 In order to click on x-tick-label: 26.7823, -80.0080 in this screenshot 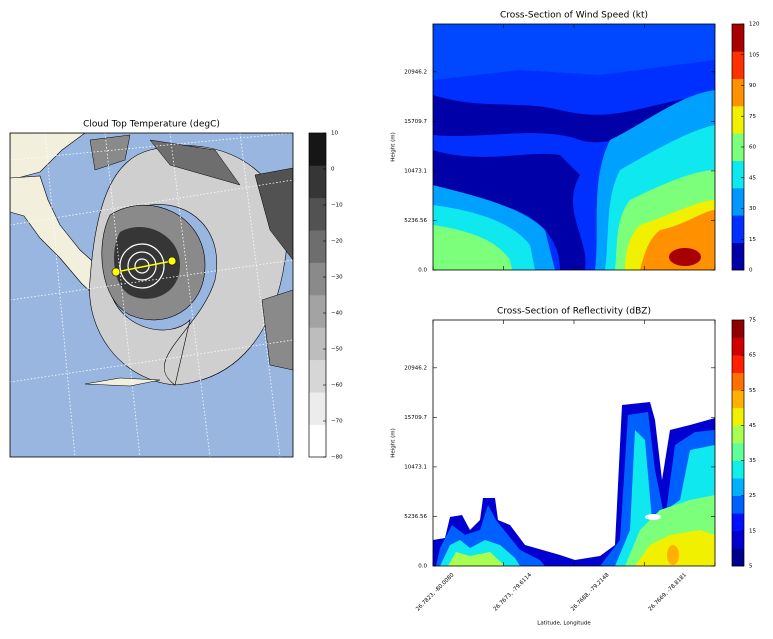, I will do `click(435, 592)`.